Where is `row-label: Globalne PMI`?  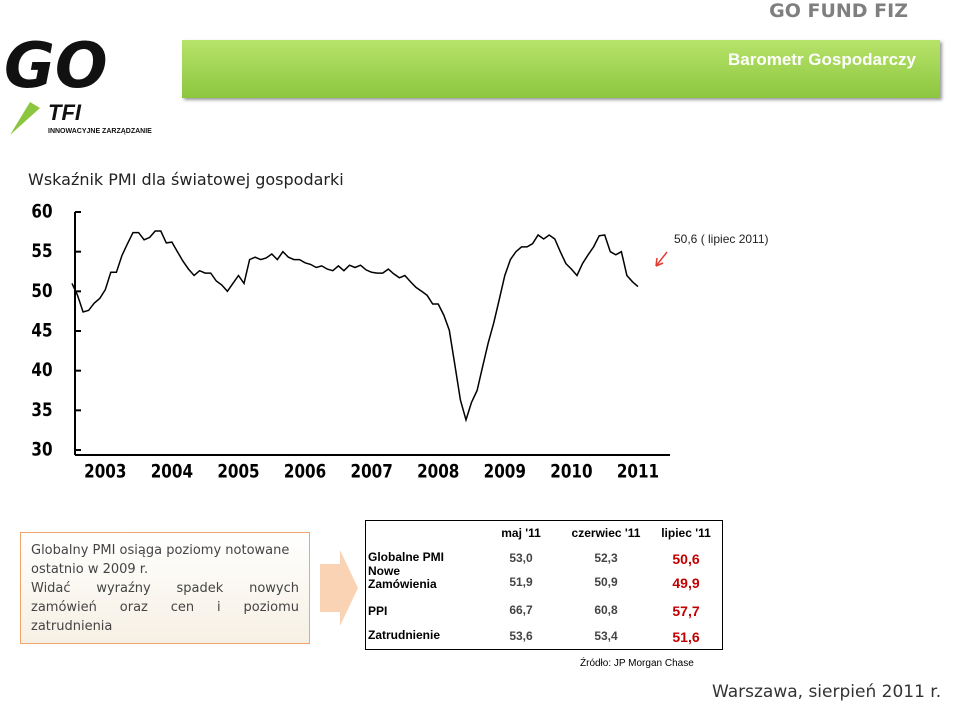 row-label: Globalne PMI is located at coordinates (406, 557).